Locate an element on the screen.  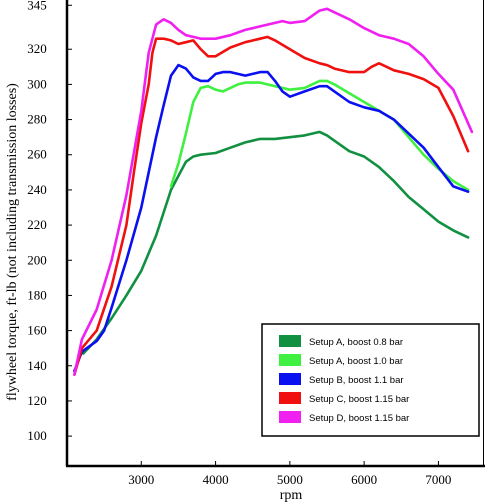
y-tick-label: 200 is located at coordinates (37, 259).